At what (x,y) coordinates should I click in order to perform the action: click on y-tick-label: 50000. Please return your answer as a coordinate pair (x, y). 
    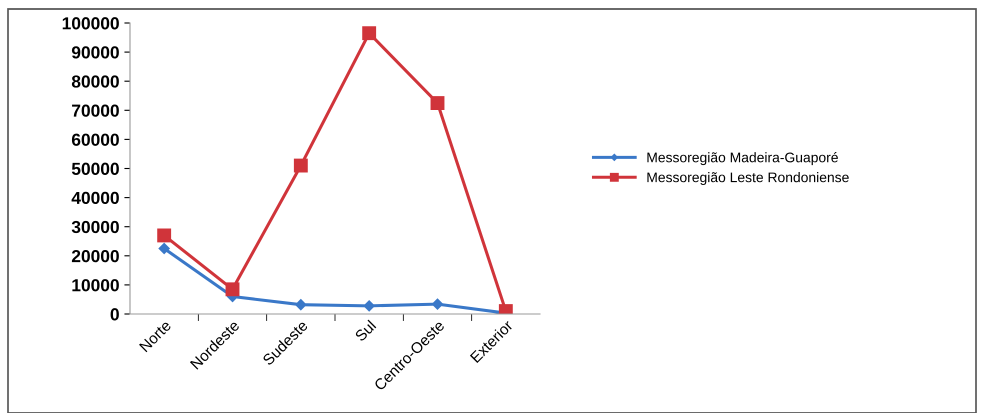
    Looking at the image, I should click on (95, 168).